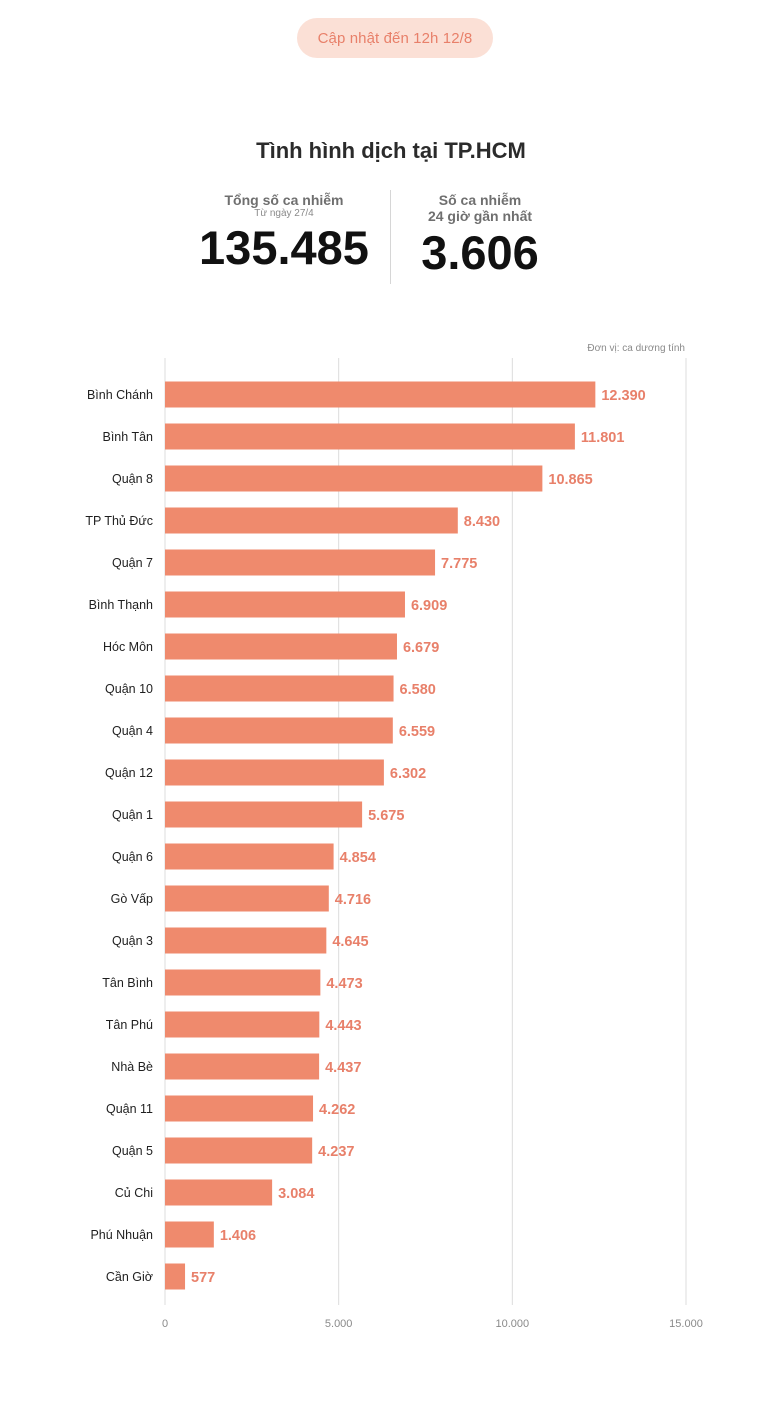  What do you see at coordinates (390, 237) in the screenshot?
I see `stats-divider` at bounding box center [390, 237].